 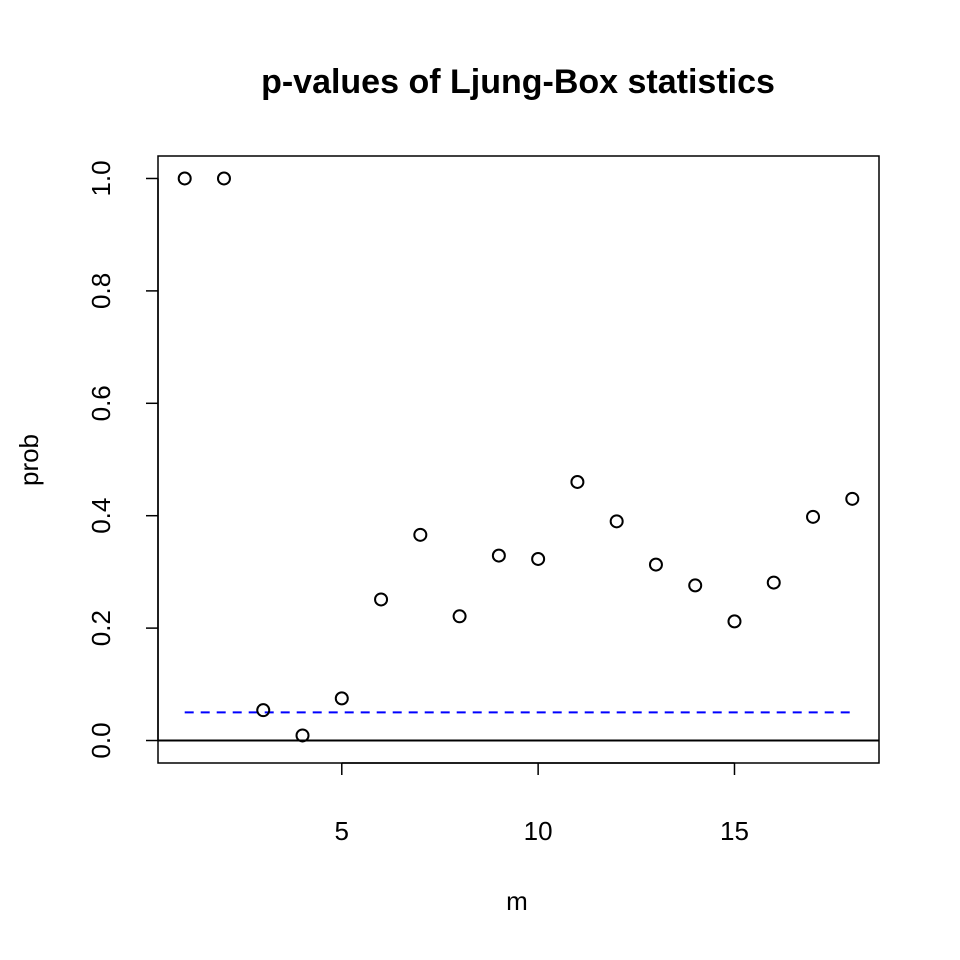 What do you see at coordinates (734, 831) in the screenshot?
I see `x-tick-label: 15` at bounding box center [734, 831].